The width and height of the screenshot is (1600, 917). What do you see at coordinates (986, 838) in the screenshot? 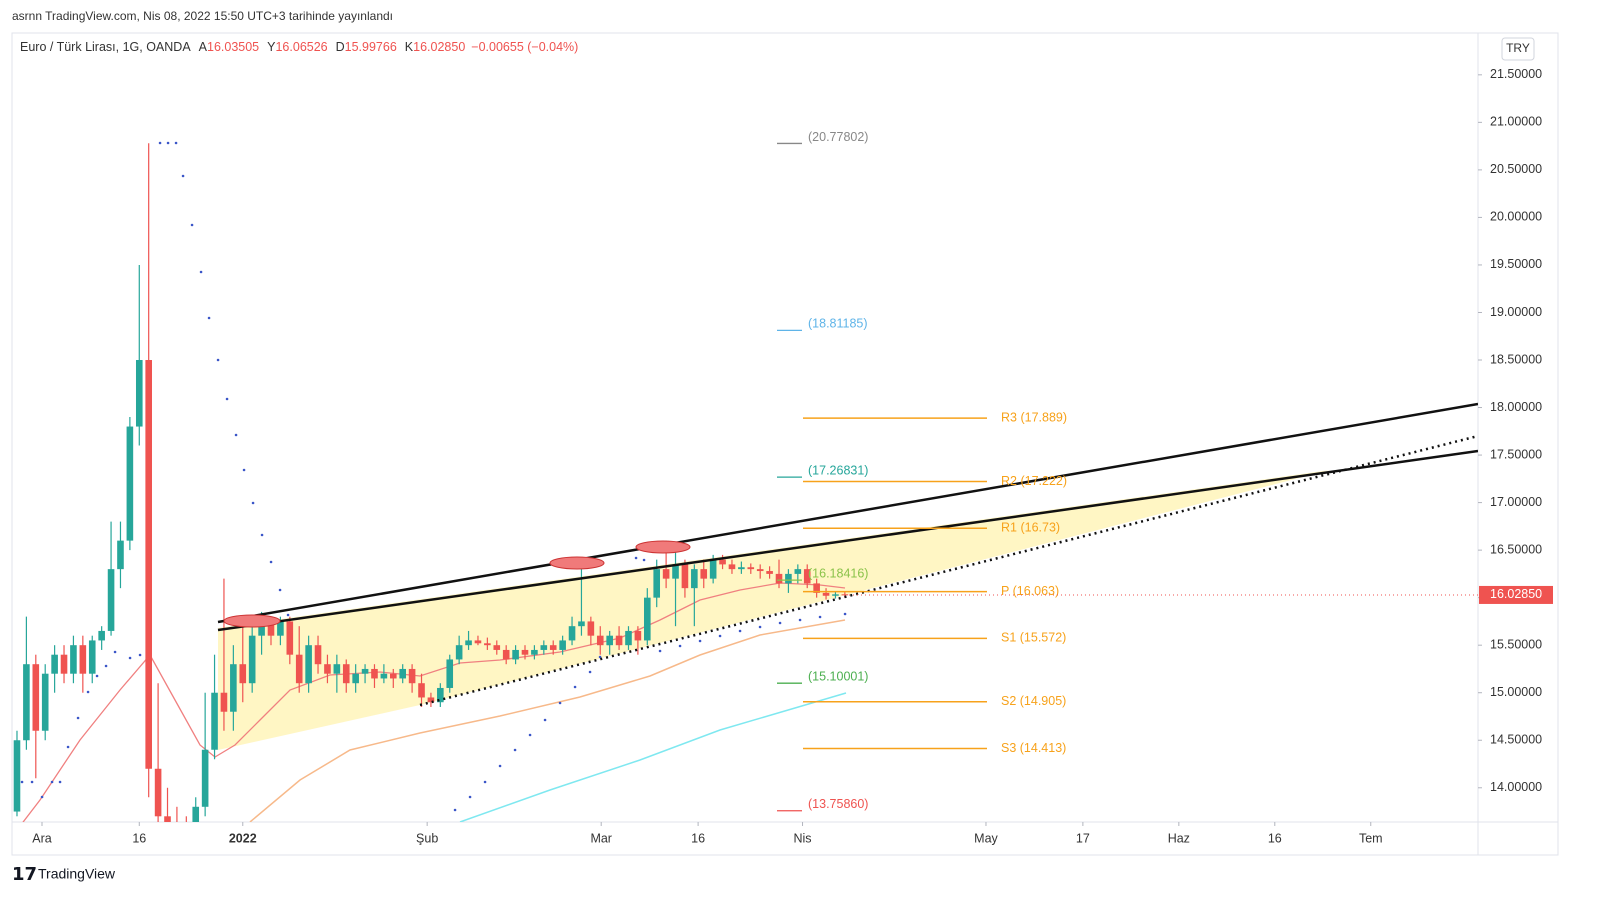
I see `x-tick-label: May` at bounding box center [986, 838].